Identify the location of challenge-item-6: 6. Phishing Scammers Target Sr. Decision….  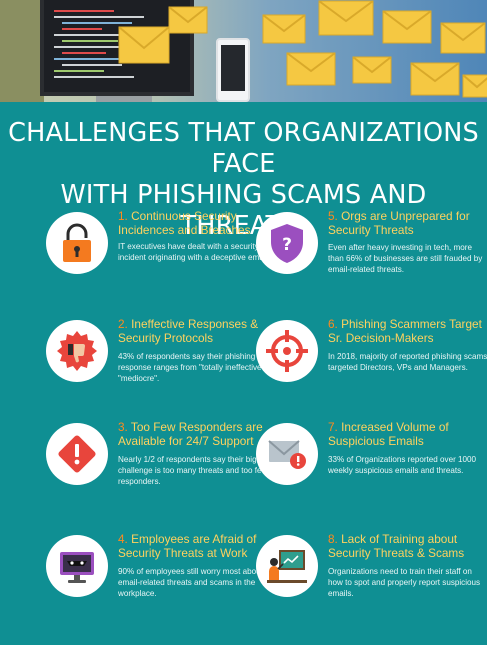
(371, 373).